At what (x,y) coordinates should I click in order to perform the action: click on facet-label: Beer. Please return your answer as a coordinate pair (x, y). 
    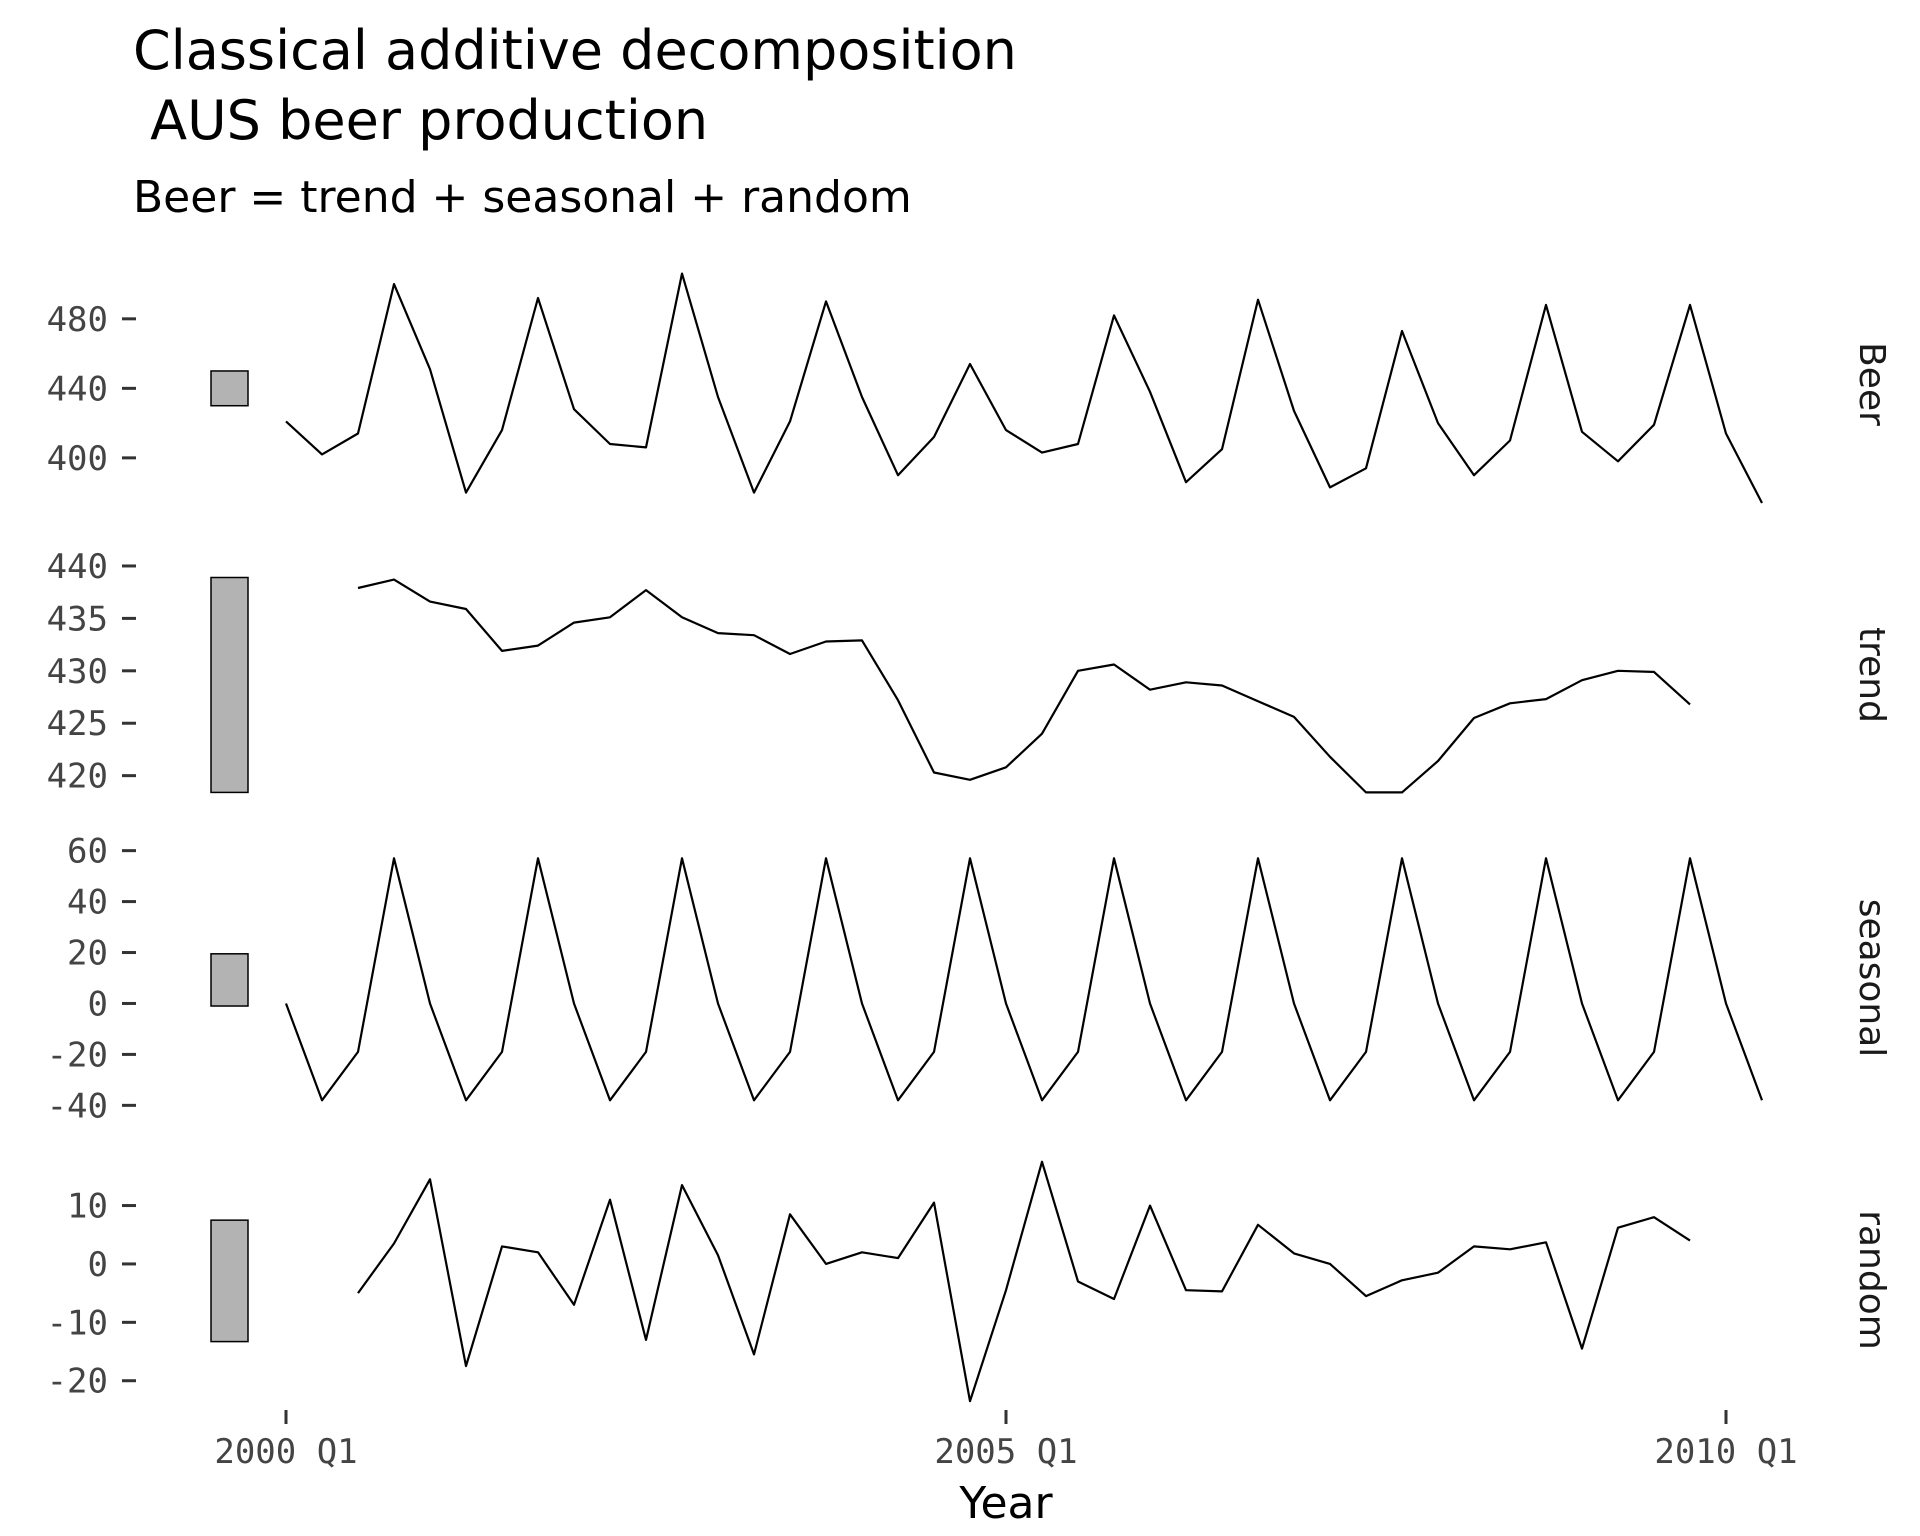
    Looking at the image, I should click on (1871, 384).